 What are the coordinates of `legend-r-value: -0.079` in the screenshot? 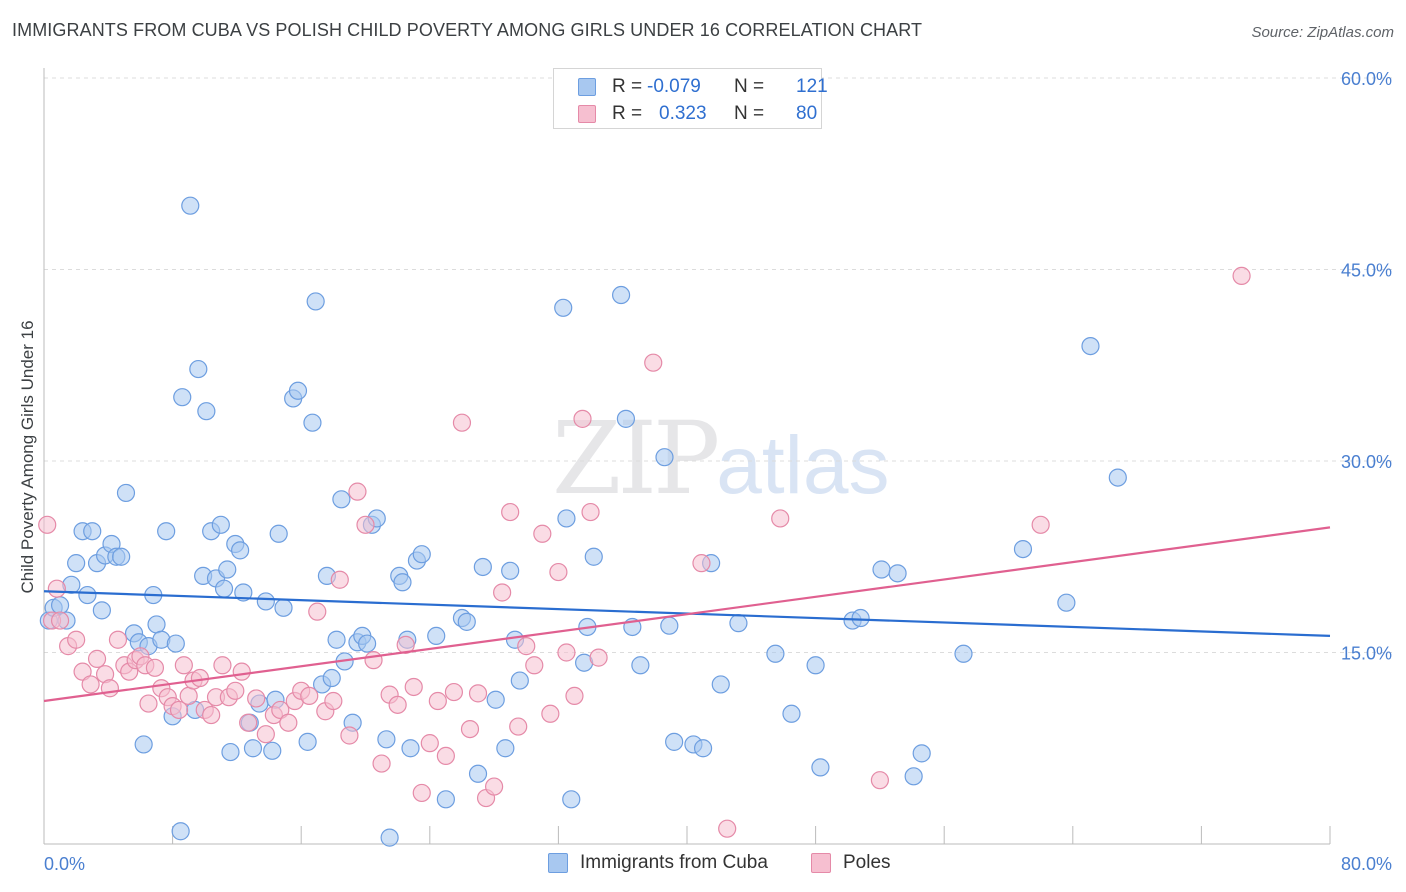 It's located at (674, 86).